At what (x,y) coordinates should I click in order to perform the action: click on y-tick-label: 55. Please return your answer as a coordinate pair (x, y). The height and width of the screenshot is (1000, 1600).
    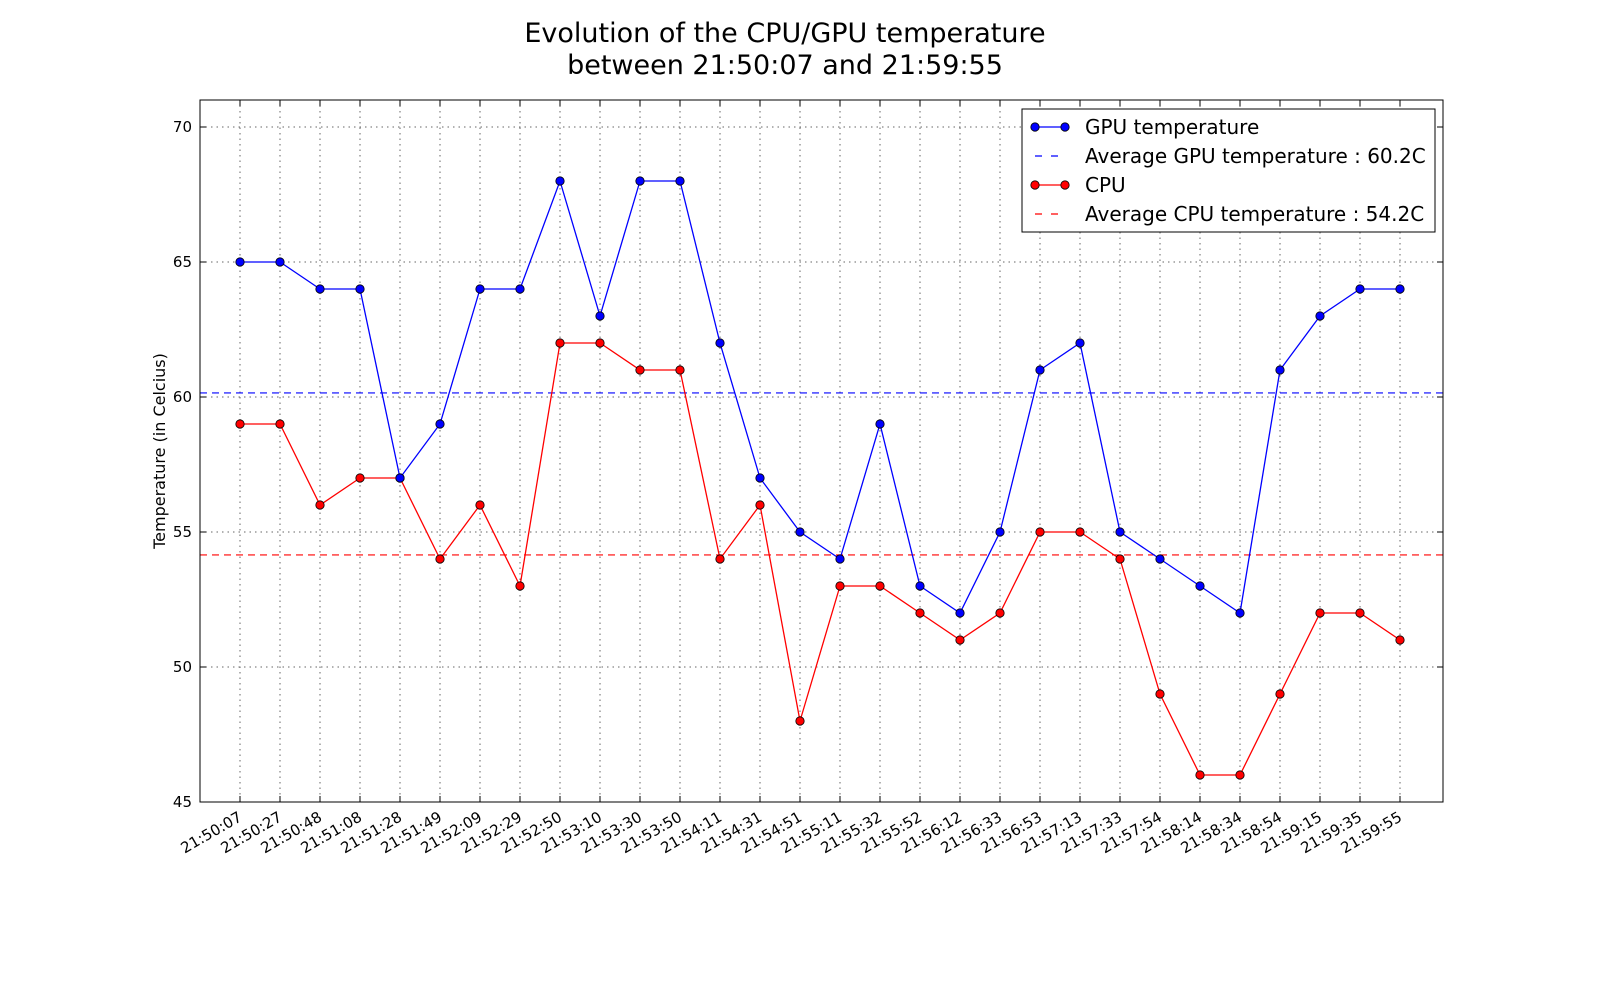
    Looking at the image, I should click on (182, 532).